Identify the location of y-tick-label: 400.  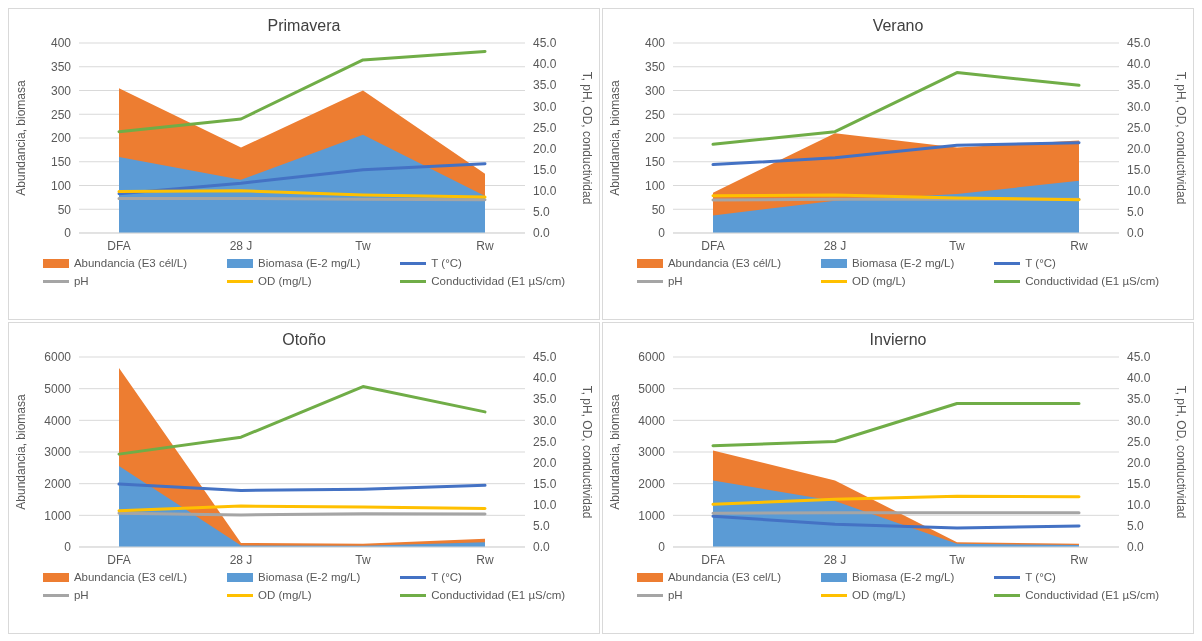
(61, 43).